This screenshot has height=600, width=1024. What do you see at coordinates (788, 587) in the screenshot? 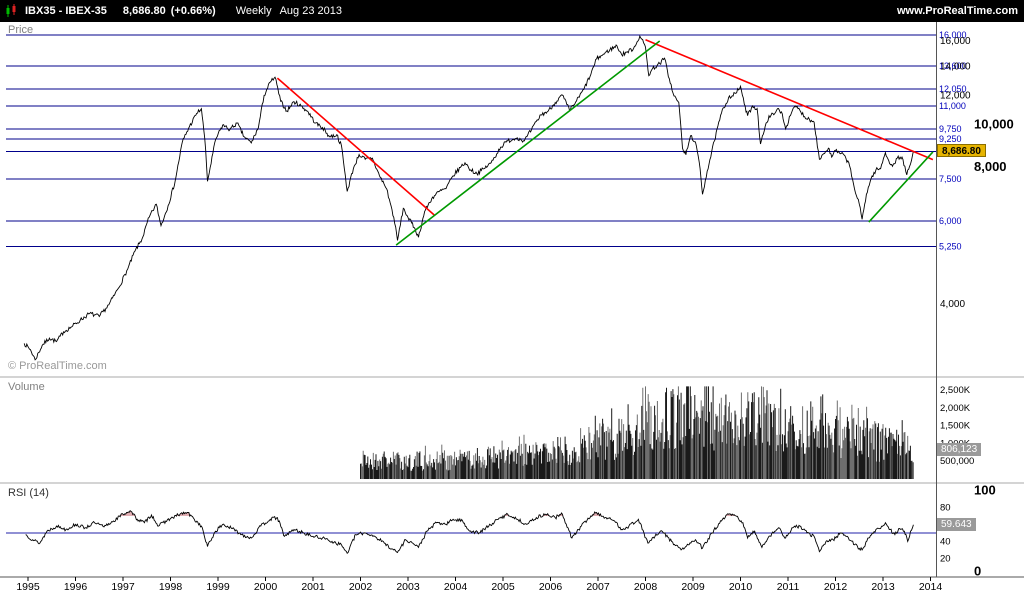
I see `svg-text: 2011` at bounding box center [788, 587].